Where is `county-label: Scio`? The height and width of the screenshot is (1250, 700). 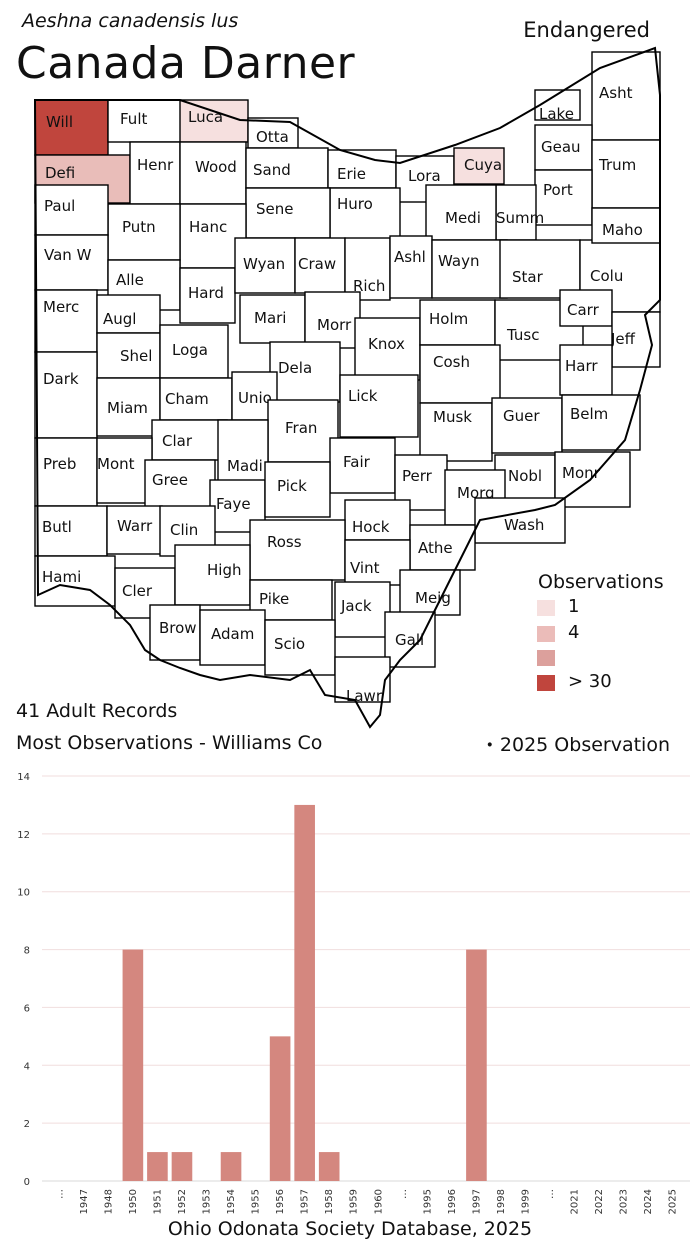
county-label: Scio is located at coordinates (289, 644).